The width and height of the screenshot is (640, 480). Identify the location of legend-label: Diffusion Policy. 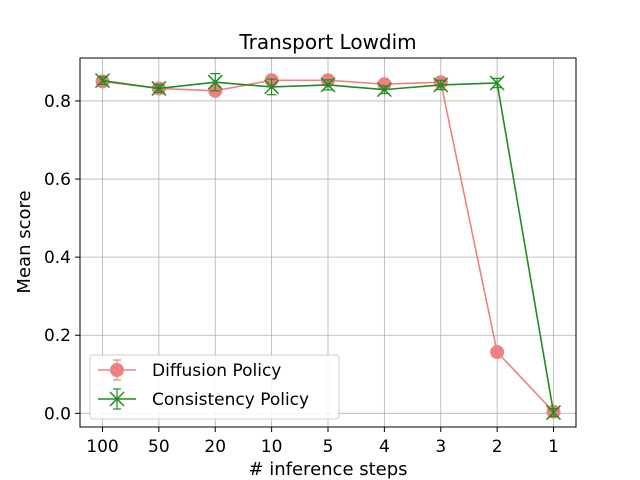
(216, 371).